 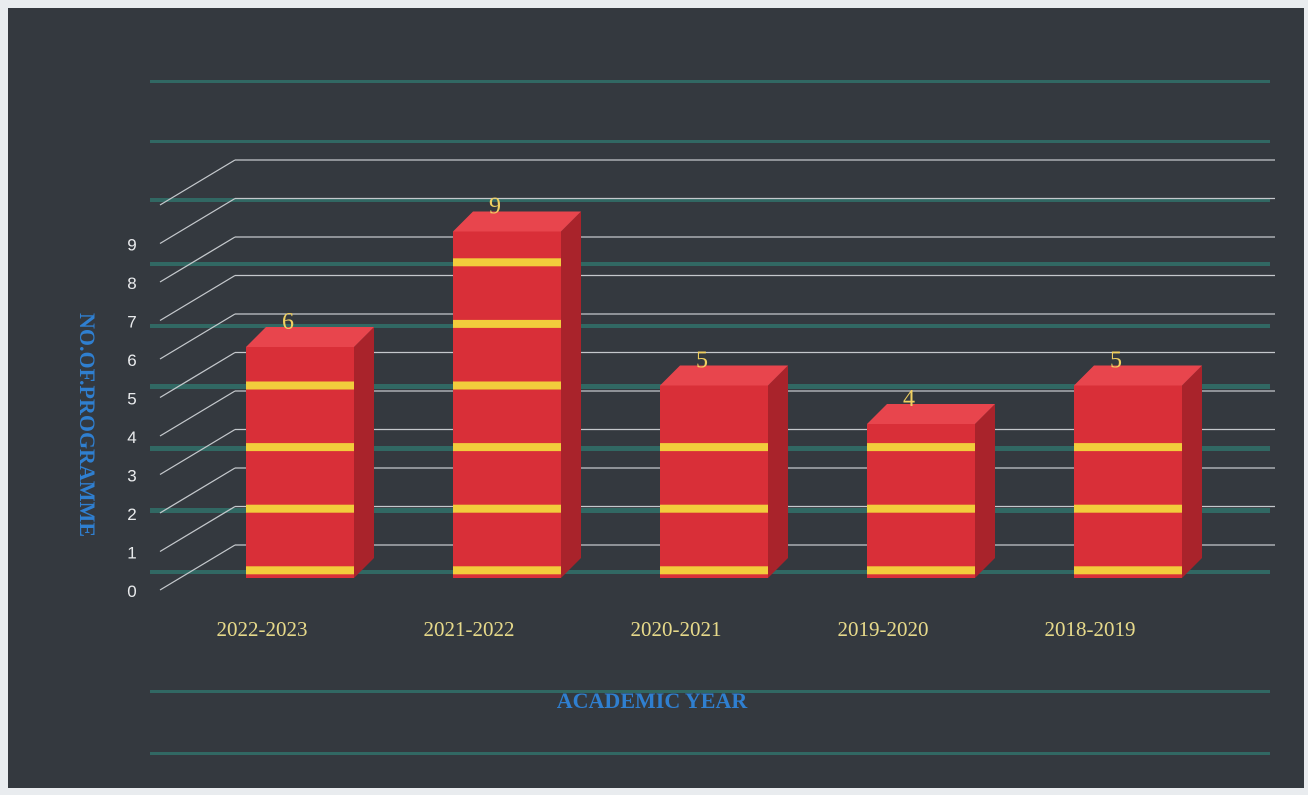 I want to click on bar: 6, so click(x=310, y=443).